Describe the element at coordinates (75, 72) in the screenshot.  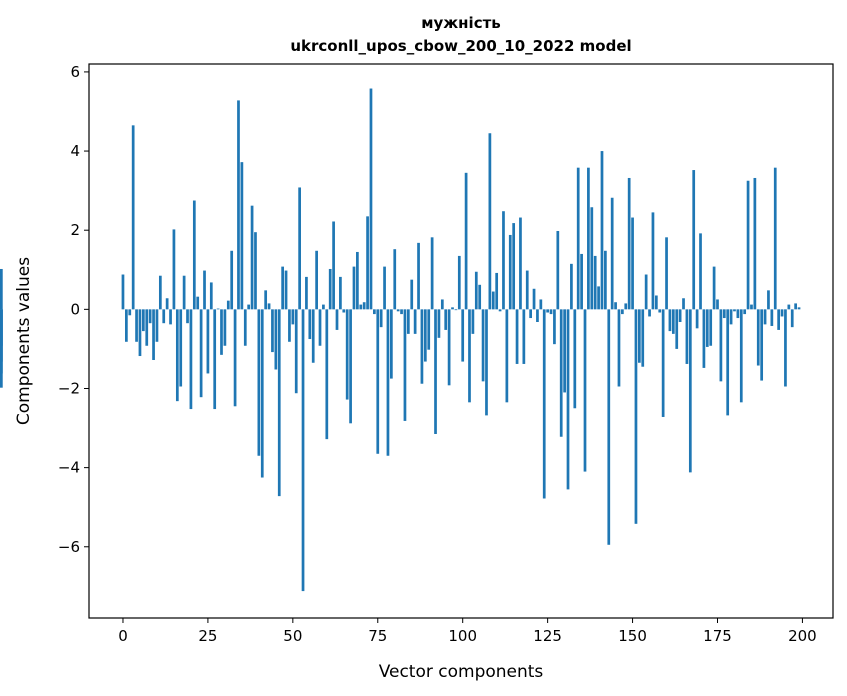
I see `y-tick-label: 6` at that location.